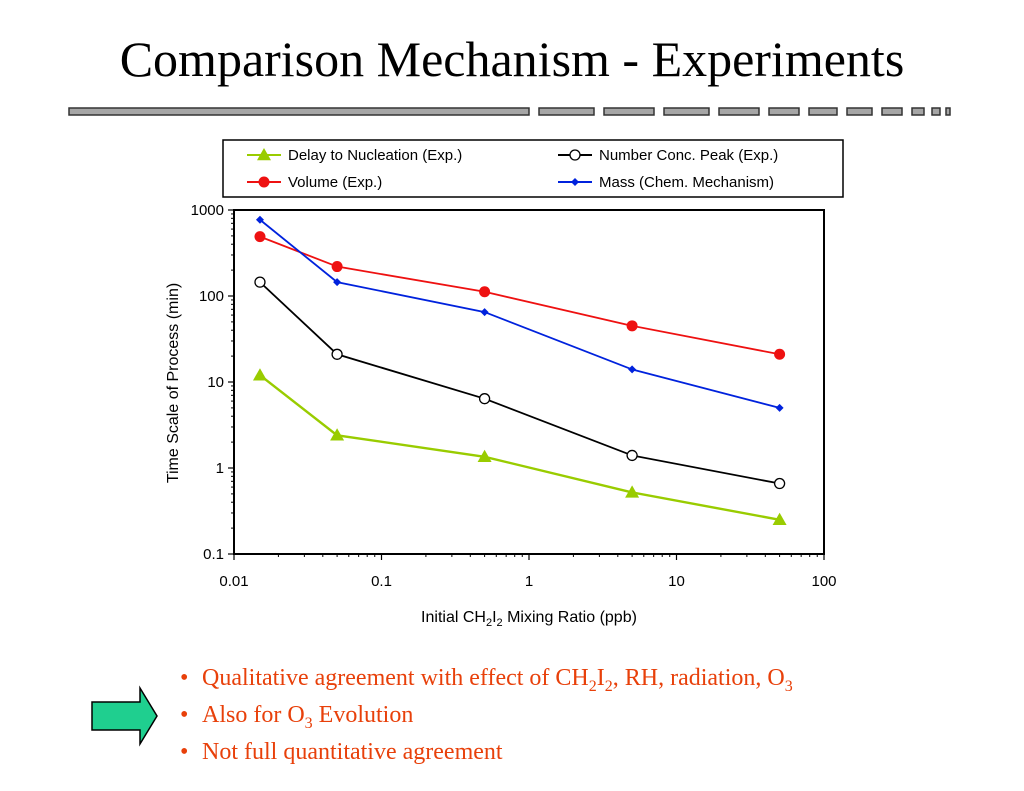  I want to click on legend-label: Delay to Nucleation (Exp.), so click(375, 155).